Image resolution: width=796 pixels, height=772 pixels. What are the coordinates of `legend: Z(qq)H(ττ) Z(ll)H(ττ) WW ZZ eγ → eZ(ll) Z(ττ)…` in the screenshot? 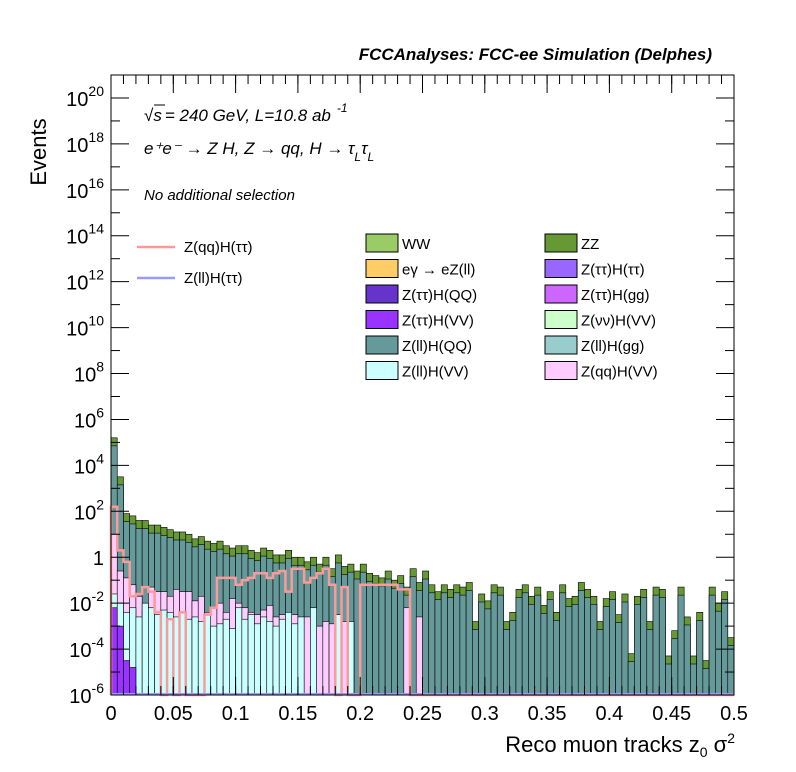 It's located at (397, 307).